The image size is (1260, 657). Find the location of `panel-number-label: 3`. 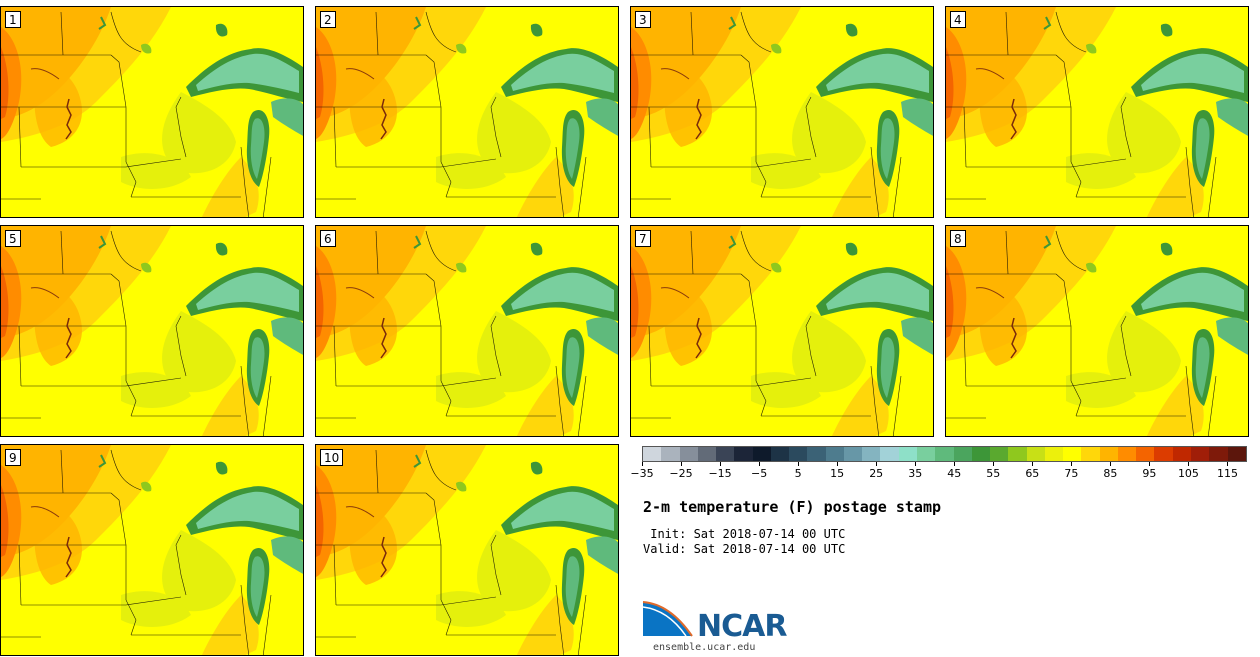

panel-number-label: 3 is located at coordinates (643, 19).